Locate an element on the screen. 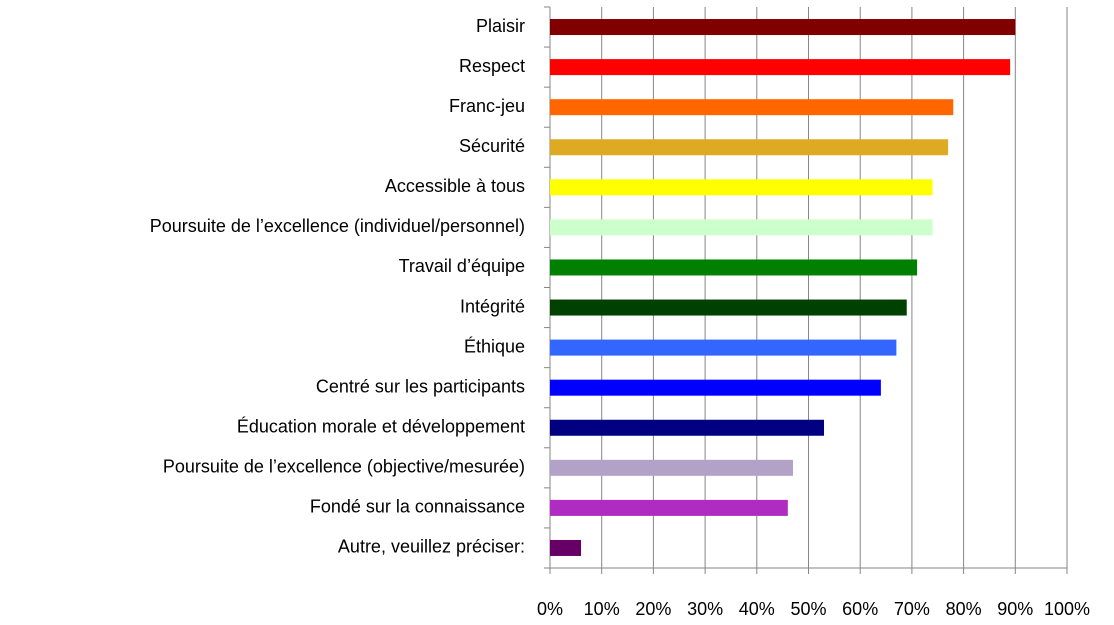 This screenshot has width=1114, height=625. x-tick-label: 20% is located at coordinates (653, 609).